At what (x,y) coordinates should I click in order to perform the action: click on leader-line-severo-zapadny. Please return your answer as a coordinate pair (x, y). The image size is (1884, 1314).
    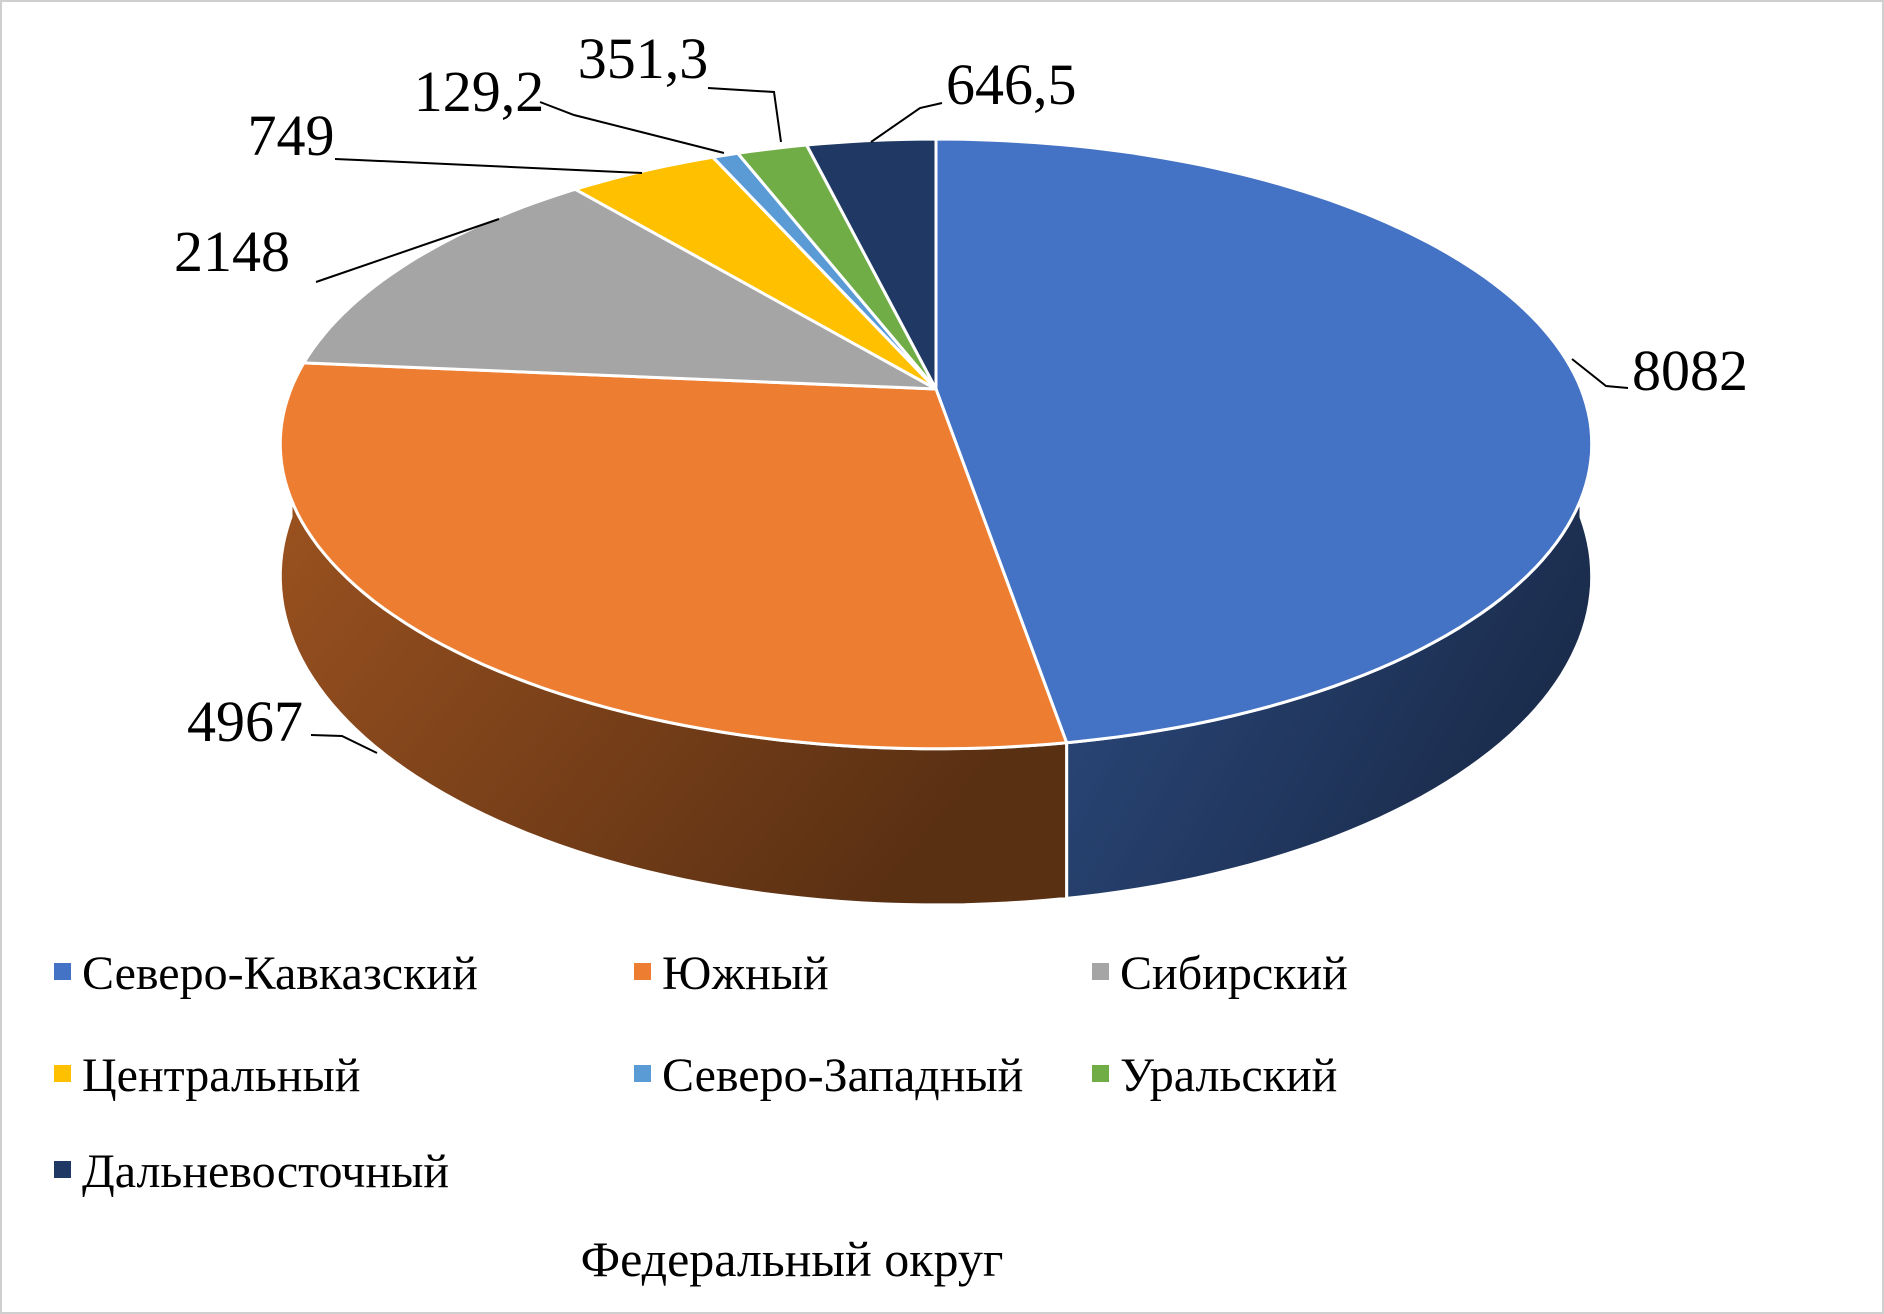
    Looking at the image, I should click on (632, 127).